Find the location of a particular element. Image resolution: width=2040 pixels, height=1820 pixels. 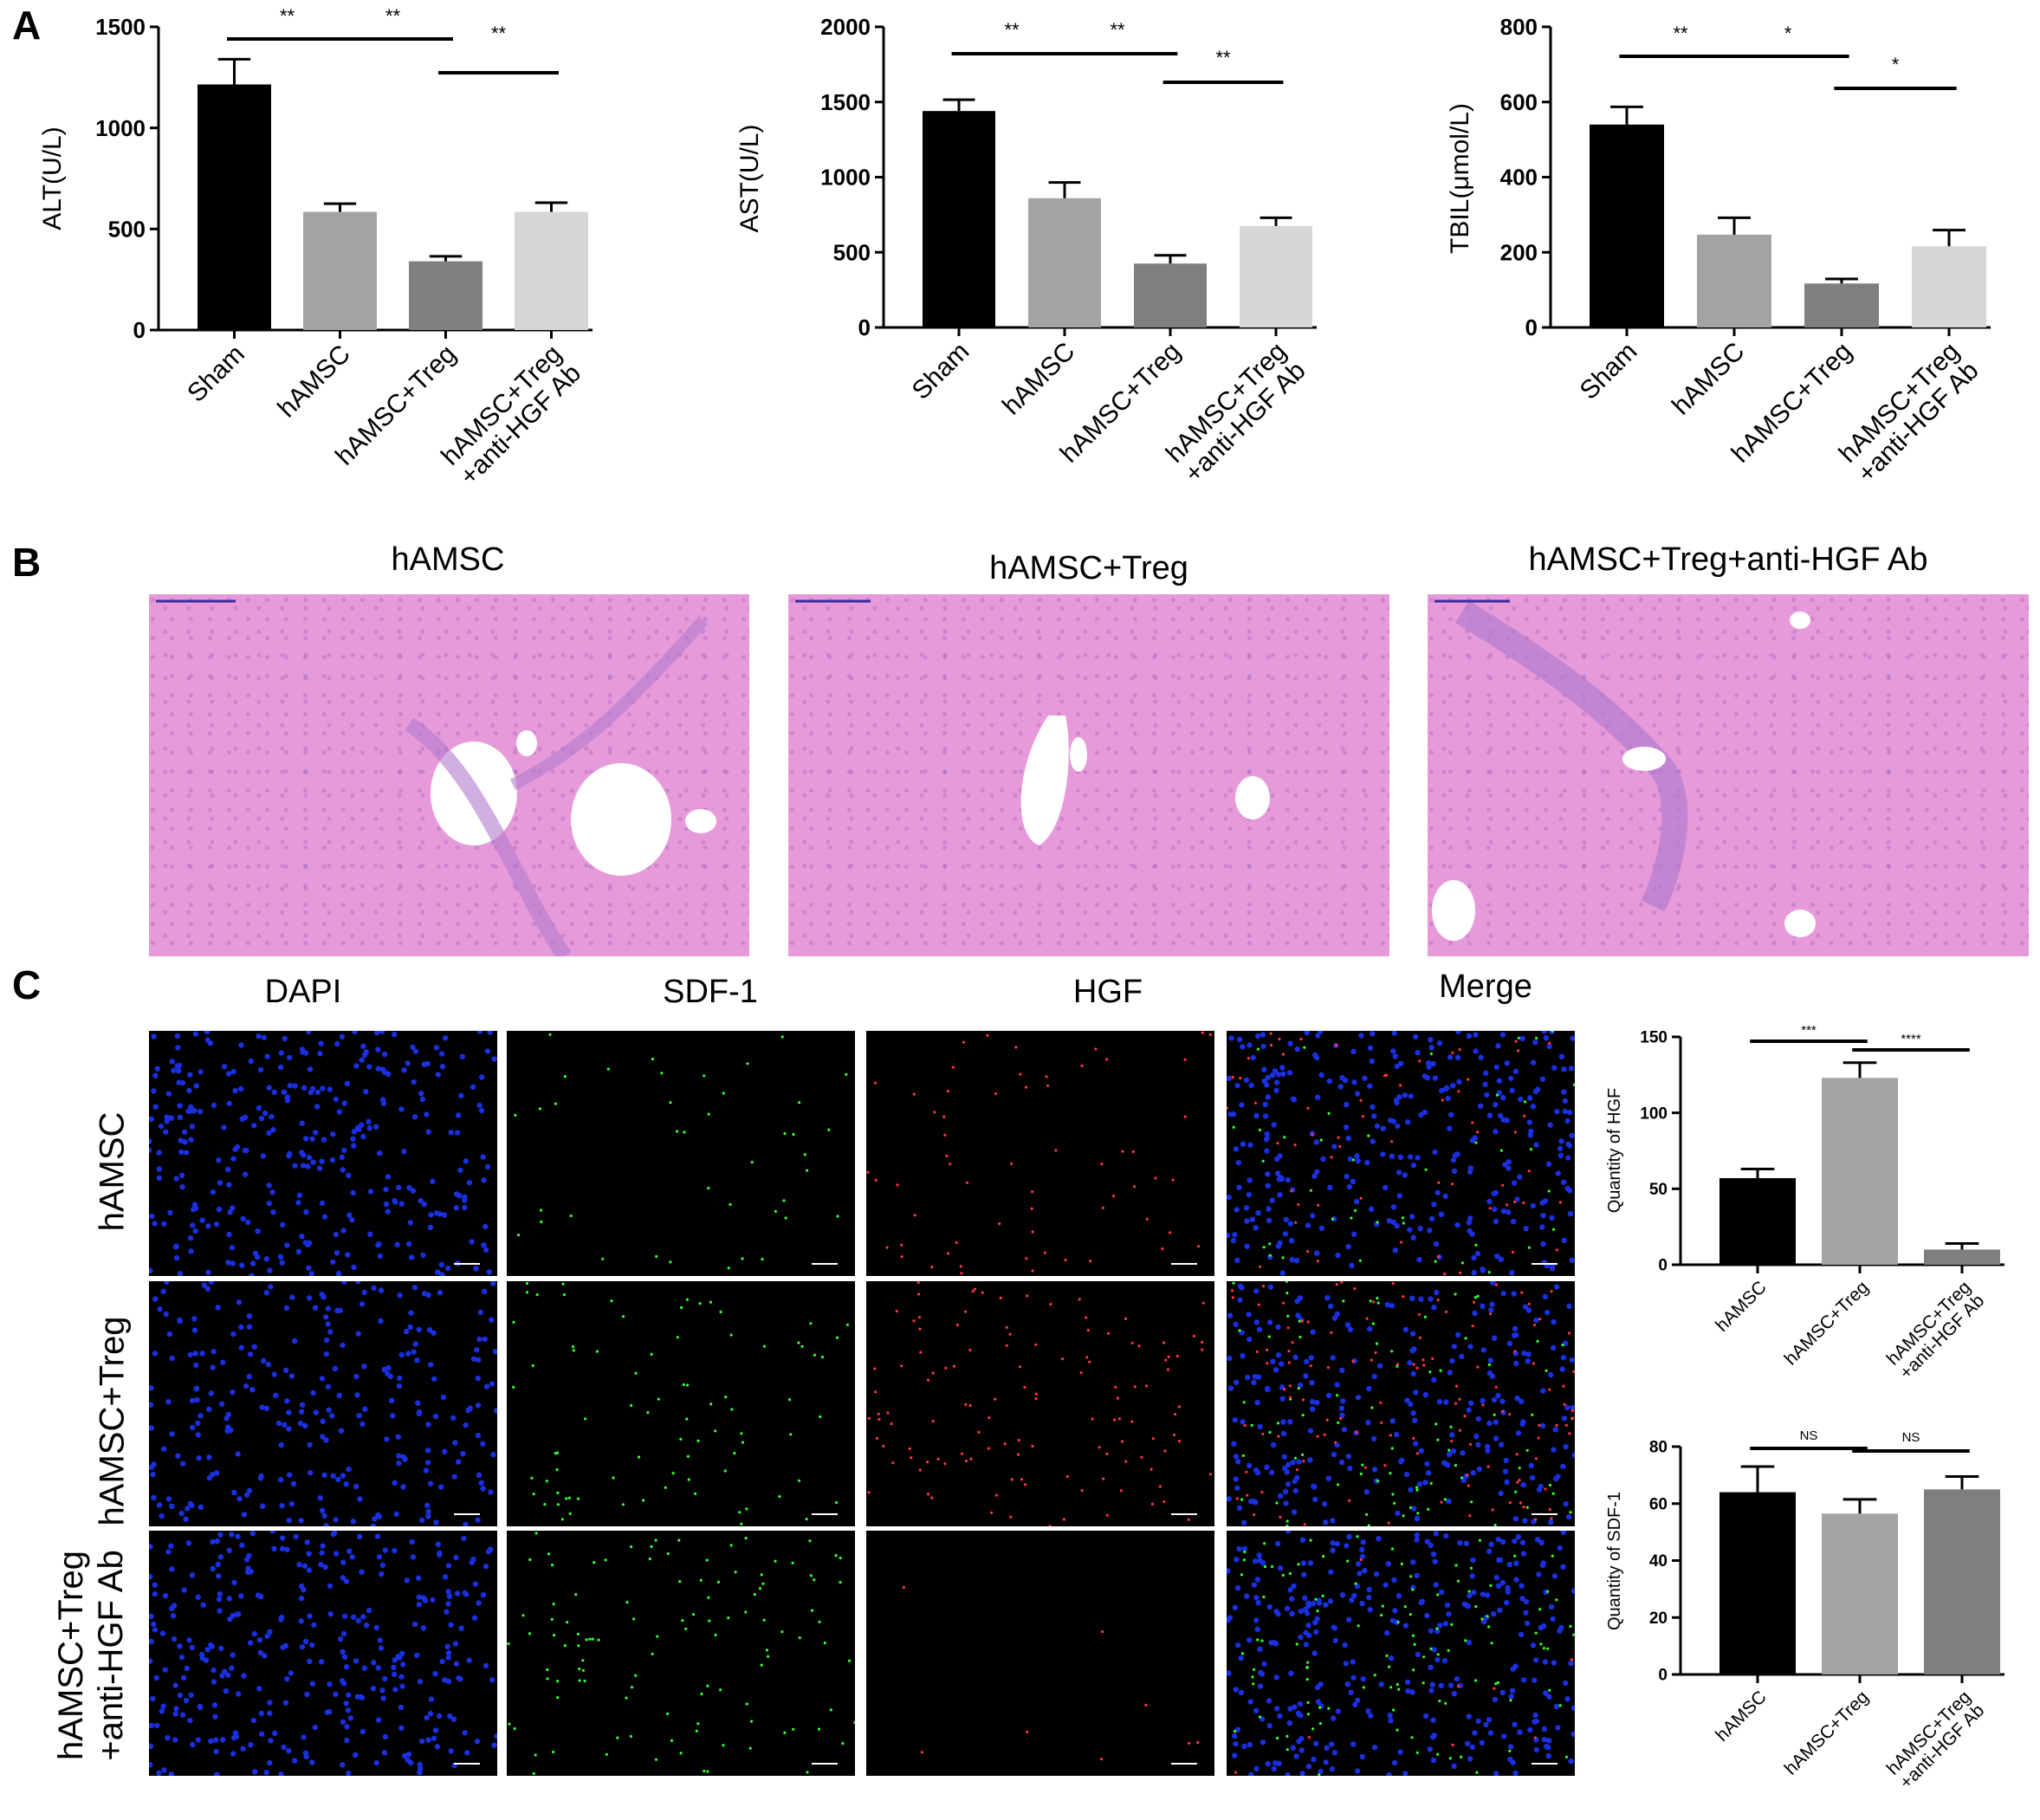

if-image-hgf-row2 is located at coordinates (1040, 1403).